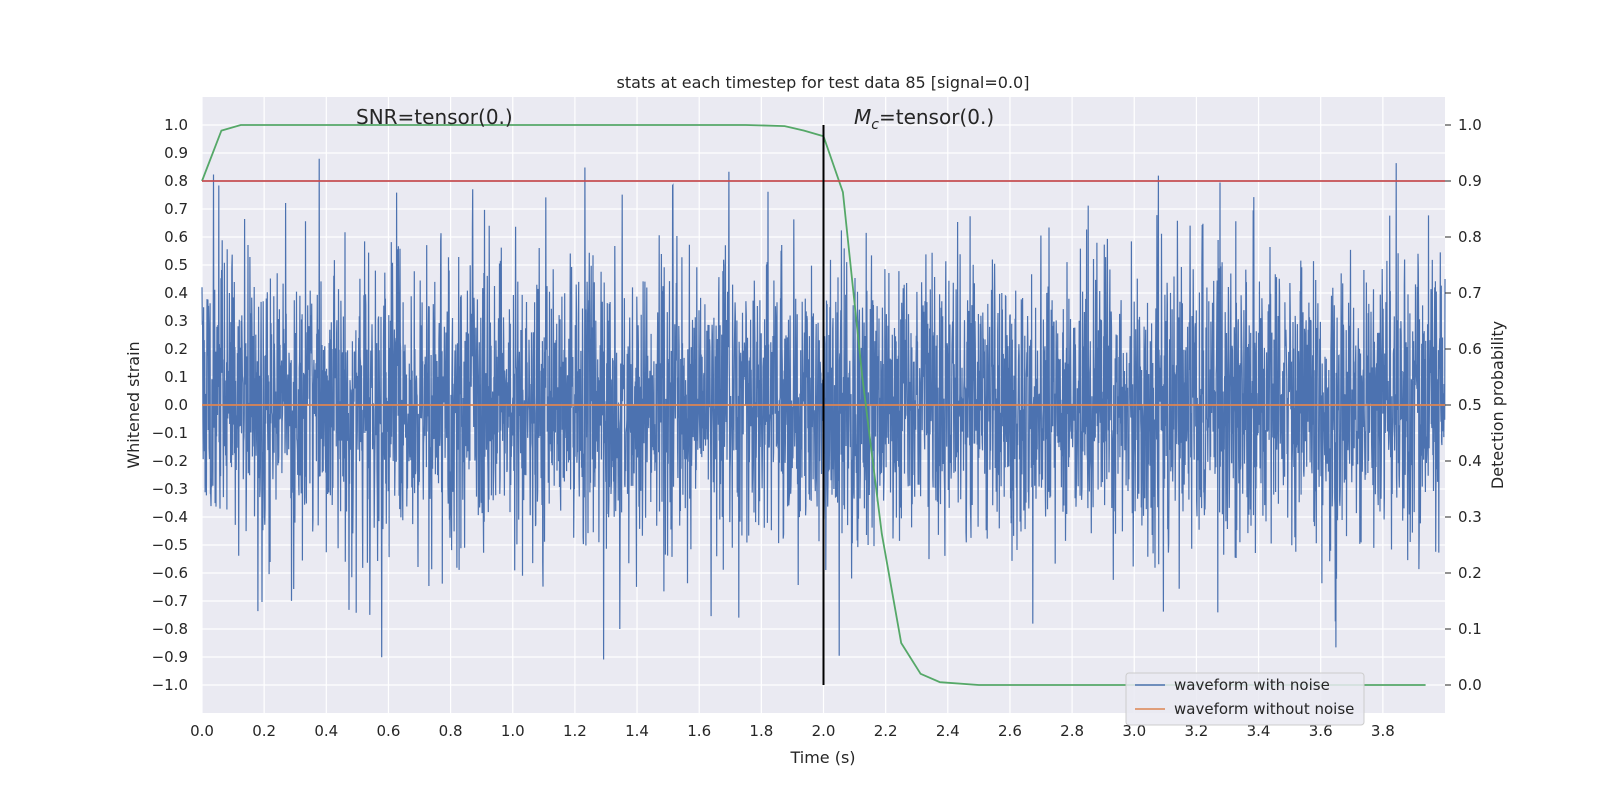 The width and height of the screenshot is (1600, 800). What do you see at coordinates (1470, 517) in the screenshot?
I see `y-right-tick-label: 0.3` at bounding box center [1470, 517].